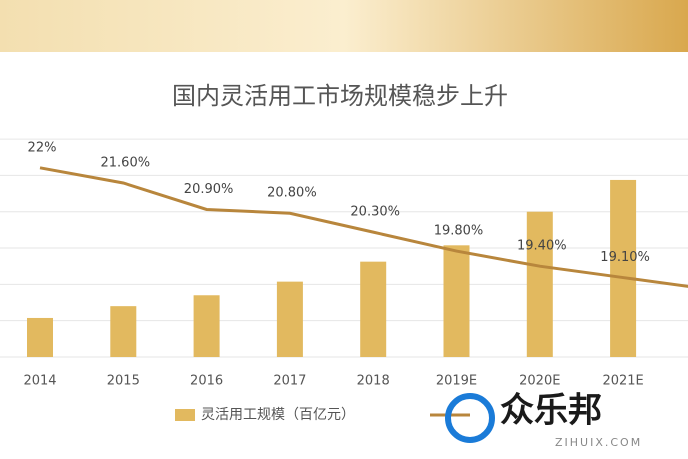 This screenshot has height=459, width=688. What do you see at coordinates (289, 381) in the screenshot?
I see `x-tick-label: 2017` at bounding box center [289, 381].